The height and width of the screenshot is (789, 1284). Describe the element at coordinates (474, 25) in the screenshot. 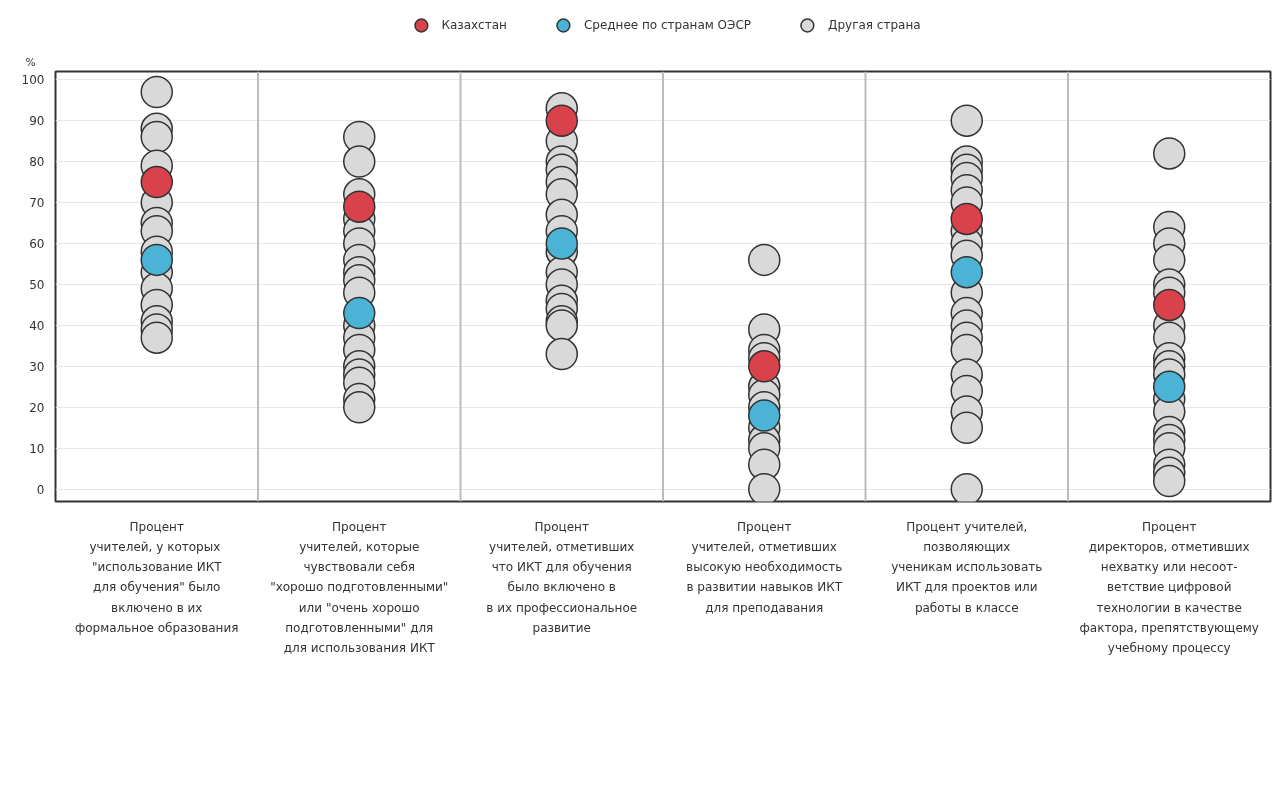

I see `legend-label: Казахстан` at that location.